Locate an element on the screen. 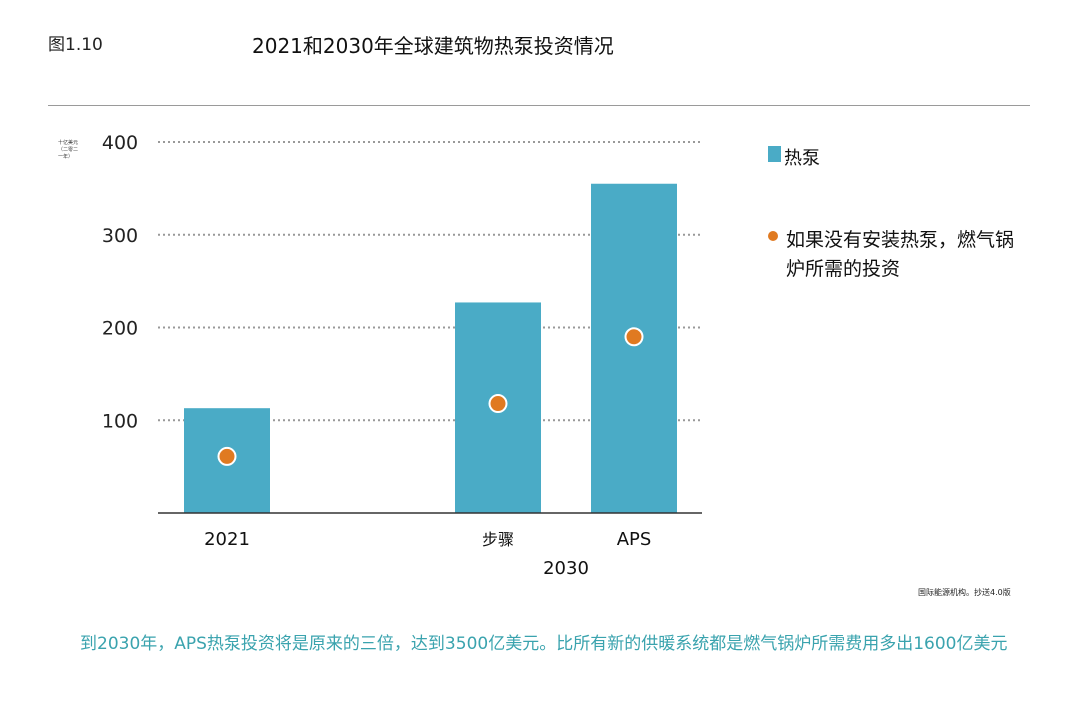 The image size is (1080, 704). chart-title: 2021和2030年全球建筑物热泵投资情况 is located at coordinates (433, 46).